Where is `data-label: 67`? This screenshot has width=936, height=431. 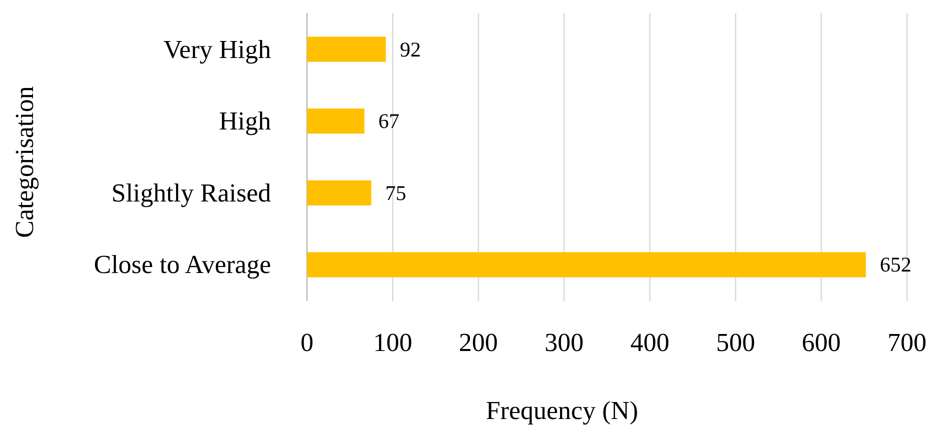
data-label: 67 is located at coordinates (389, 121).